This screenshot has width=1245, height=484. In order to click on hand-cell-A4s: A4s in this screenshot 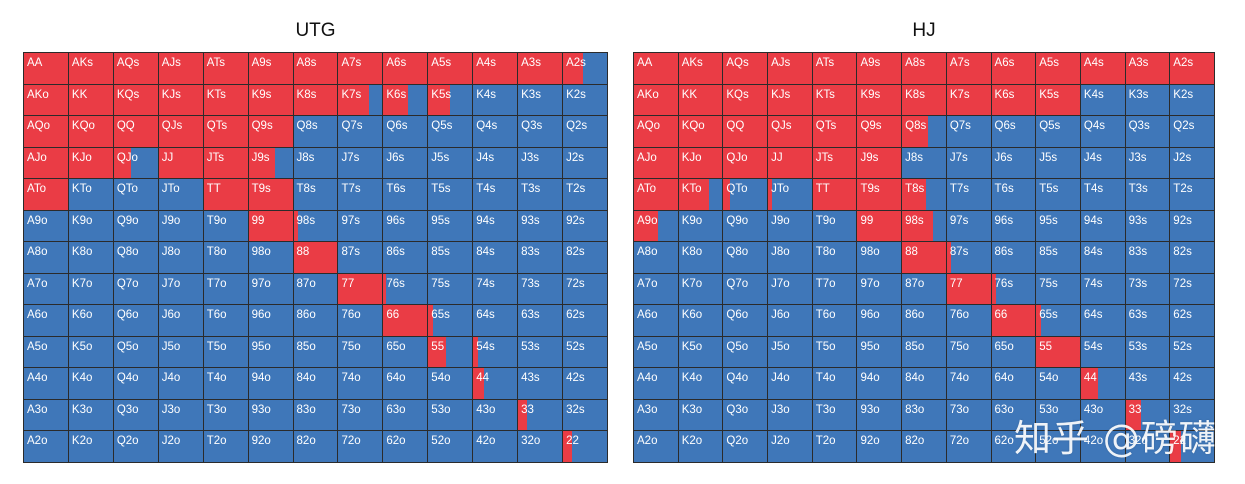, I will do `click(495, 68)`.